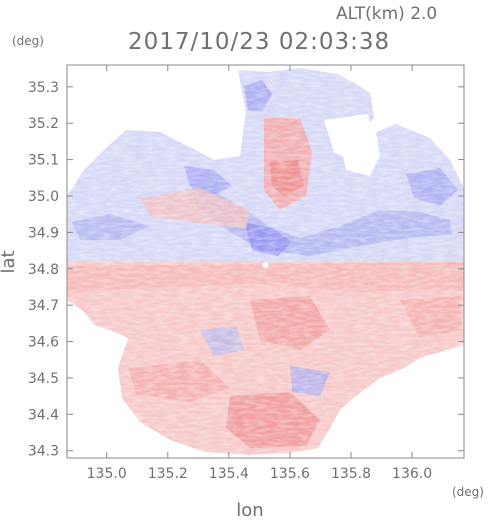 The image size is (491, 521). What do you see at coordinates (168, 474) in the screenshot?
I see `x-tick-label: 135.2` at bounding box center [168, 474].